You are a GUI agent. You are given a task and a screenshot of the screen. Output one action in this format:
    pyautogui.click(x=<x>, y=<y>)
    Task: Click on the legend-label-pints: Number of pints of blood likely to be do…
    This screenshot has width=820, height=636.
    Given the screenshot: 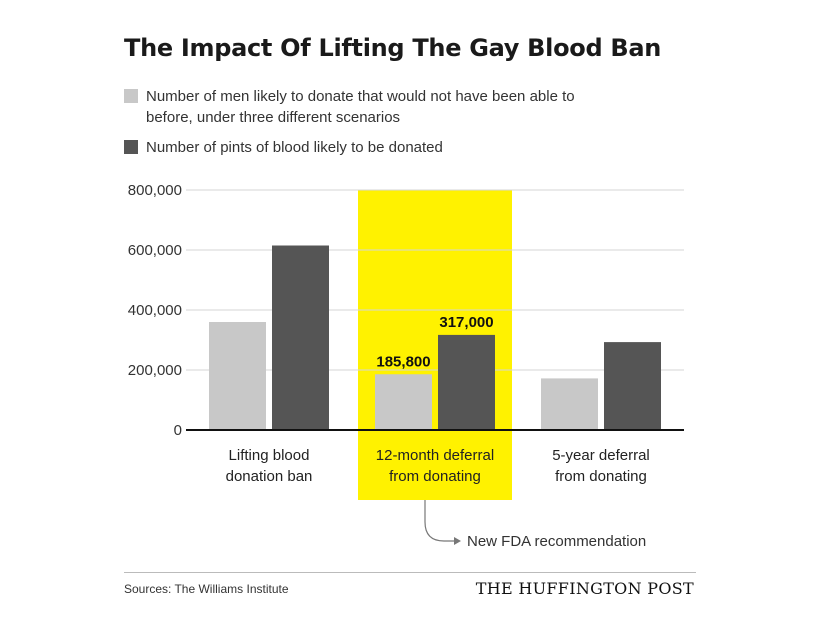 What is the action you would take?
    pyautogui.click(x=294, y=147)
    